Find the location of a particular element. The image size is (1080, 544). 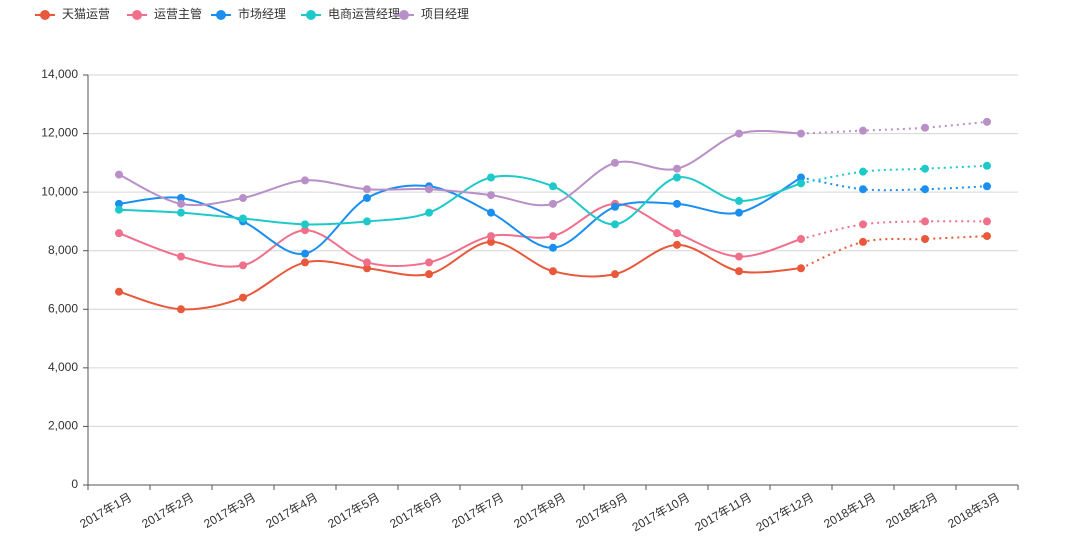

x-tick-label: 2017年1月 is located at coordinates (105, 510).